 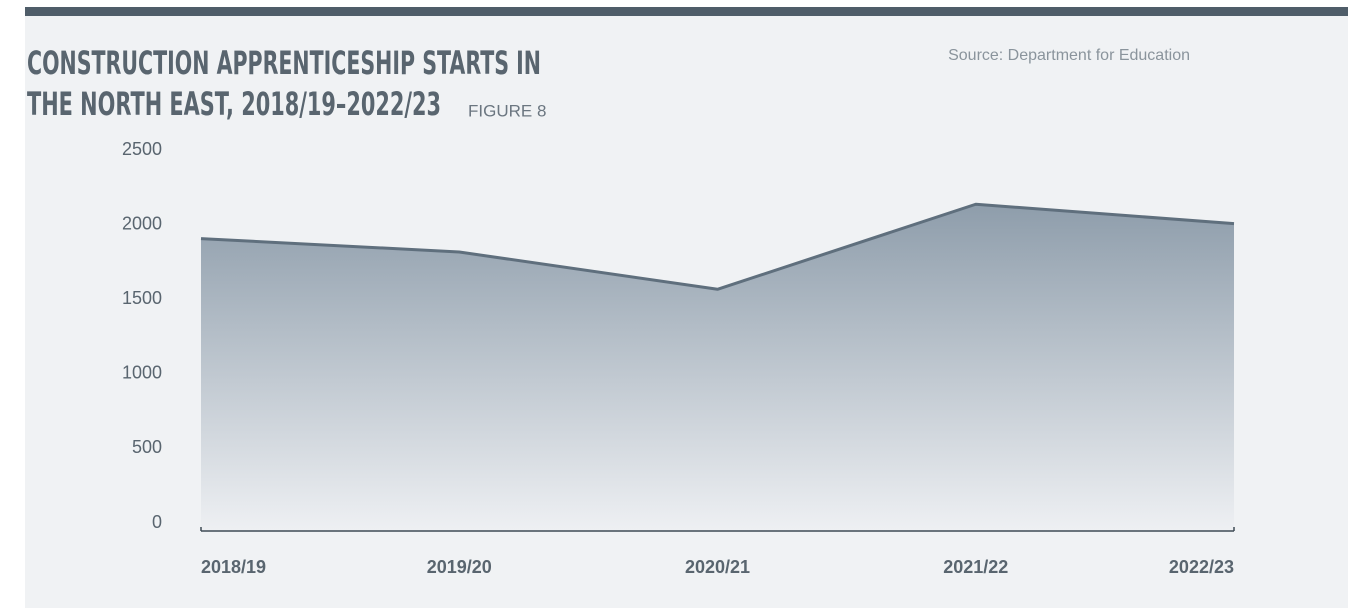 What do you see at coordinates (142, 373) in the screenshot?
I see `y-tick-label: 1000` at bounding box center [142, 373].